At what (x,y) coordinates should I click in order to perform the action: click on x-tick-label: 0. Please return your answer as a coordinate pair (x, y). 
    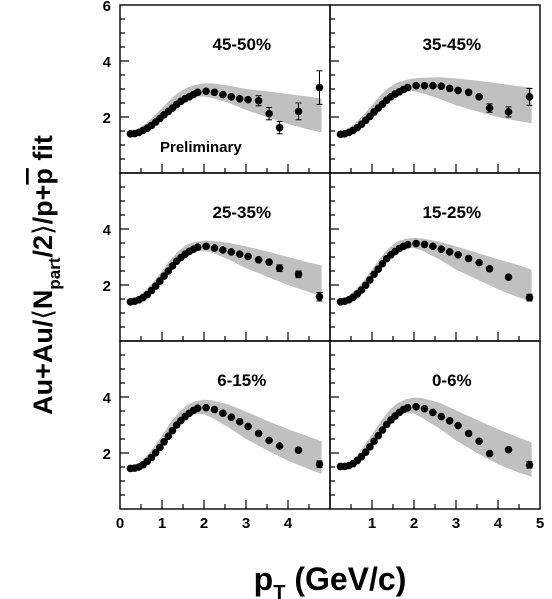
    Looking at the image, I should click on (120, 523).